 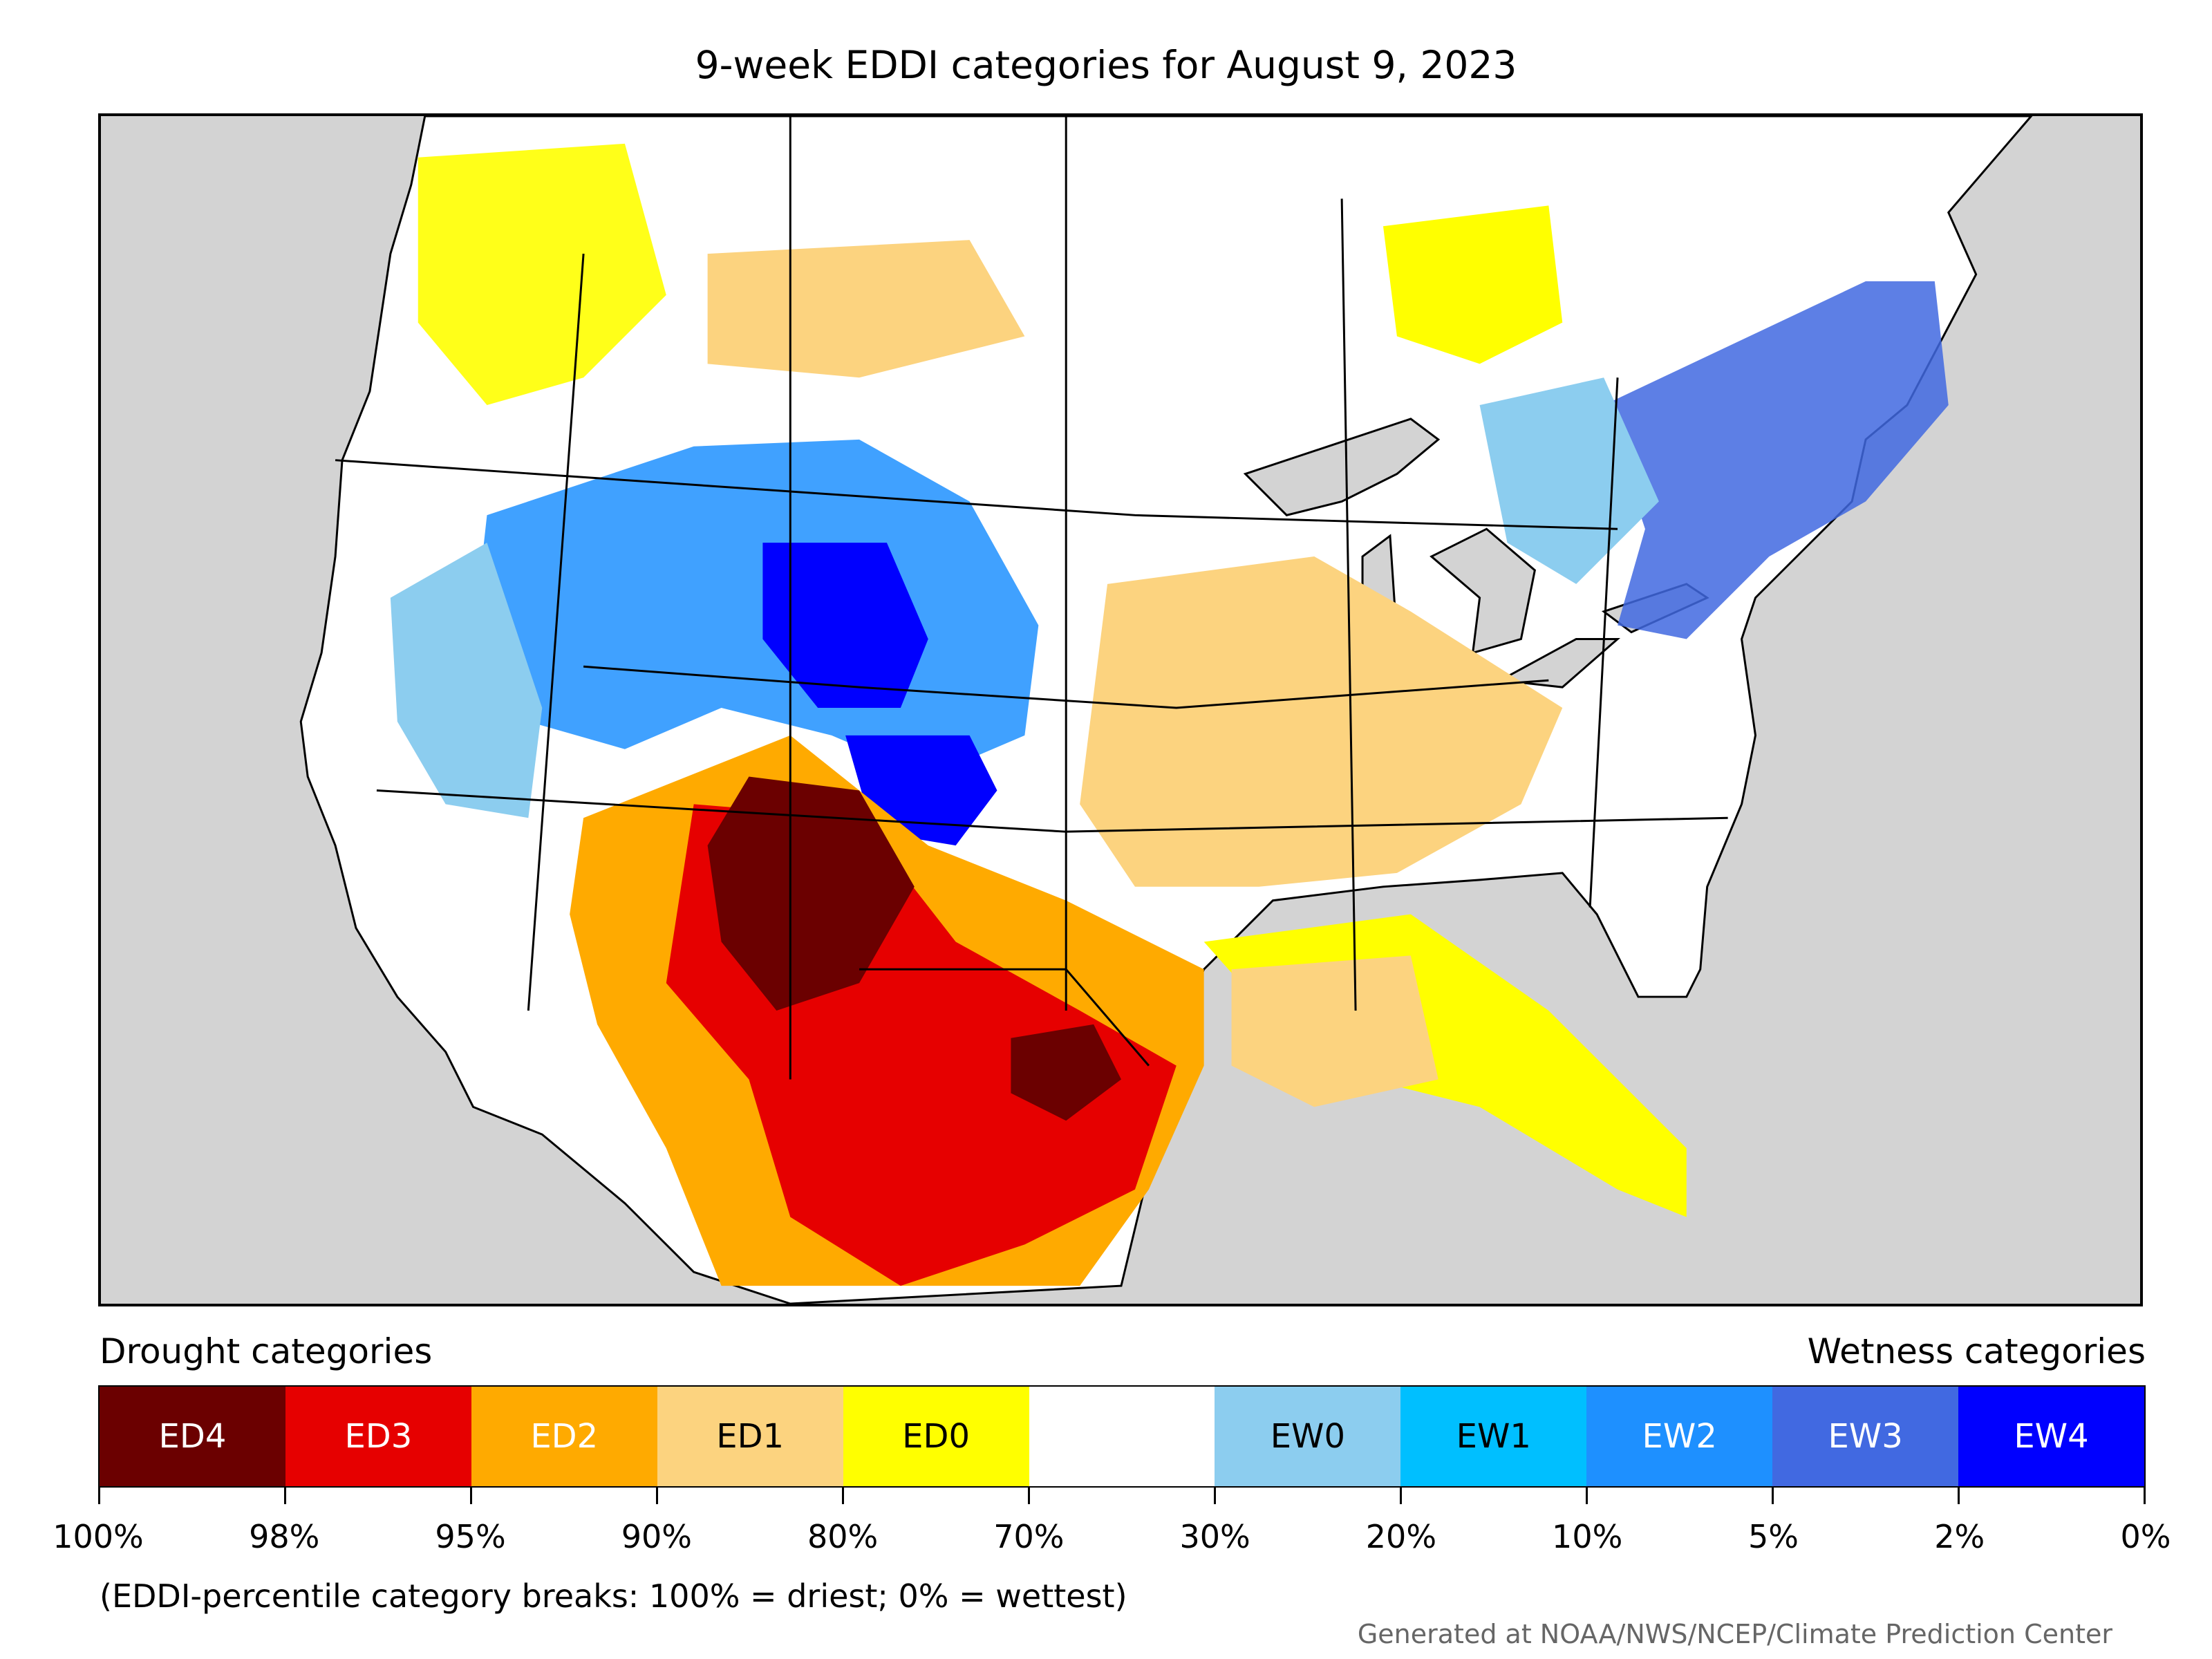 What do you see at coordinates (750, 1436) in the screenshot?
I see `colorbar-segment-ed1: ED1` at bounding box center [750, 1436].